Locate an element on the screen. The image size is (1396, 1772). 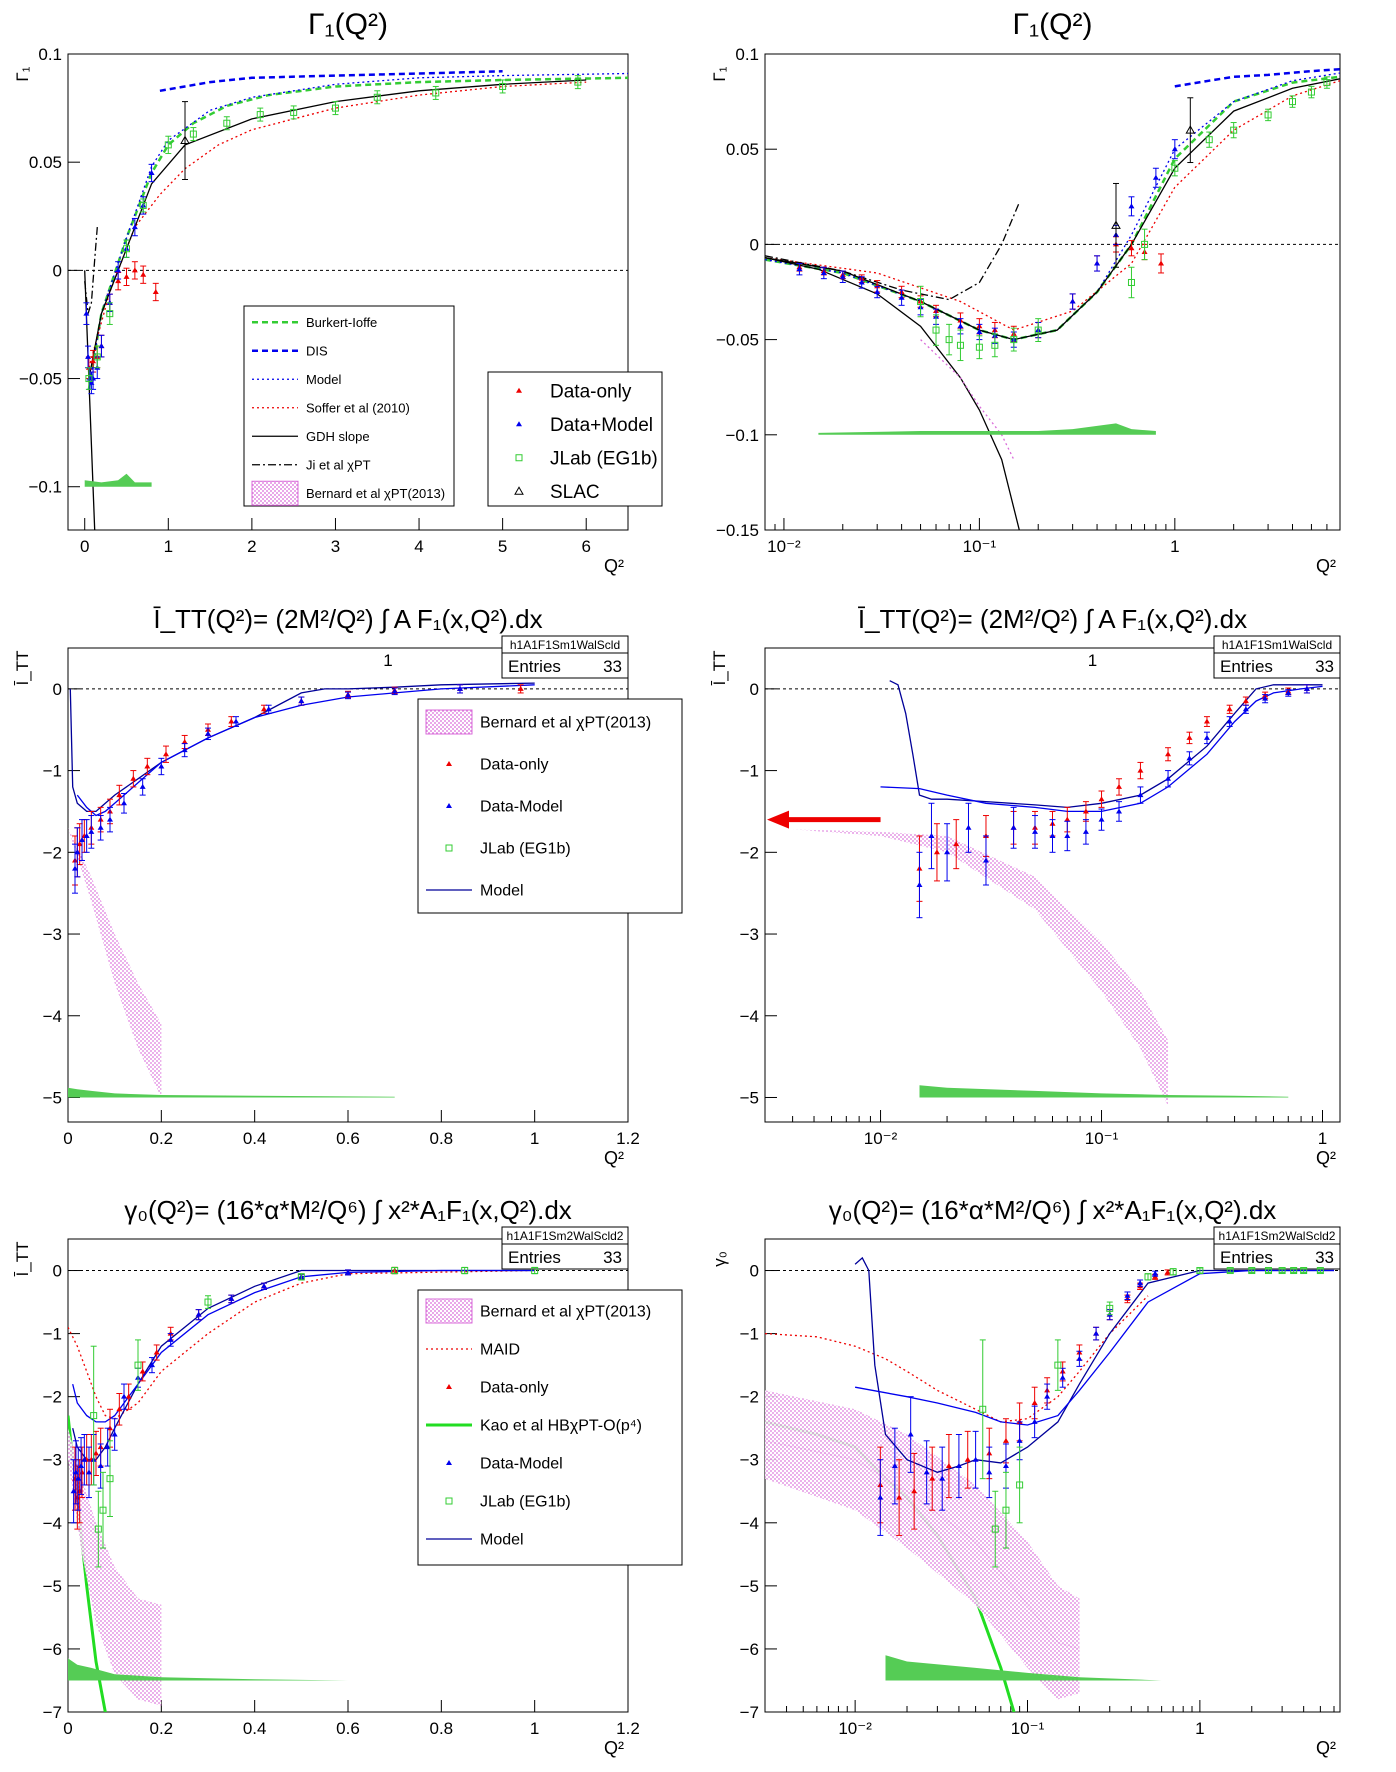
legend-entry: Model is located at coordinates (475, 891).